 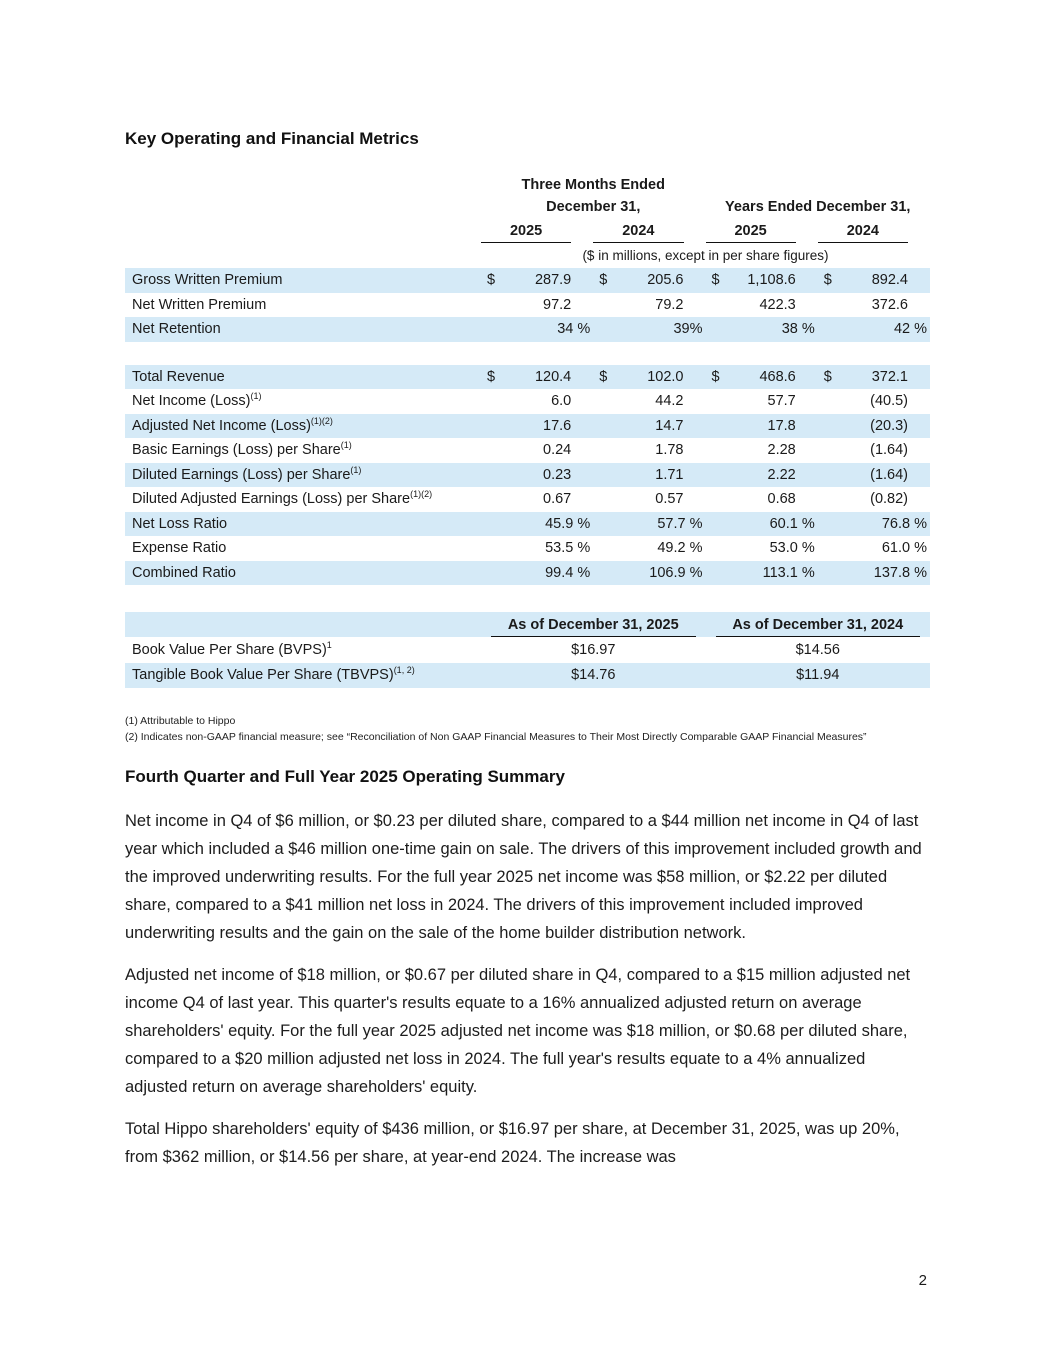 I want to click on metric-value: 14.7, so click(x=649, y=426).